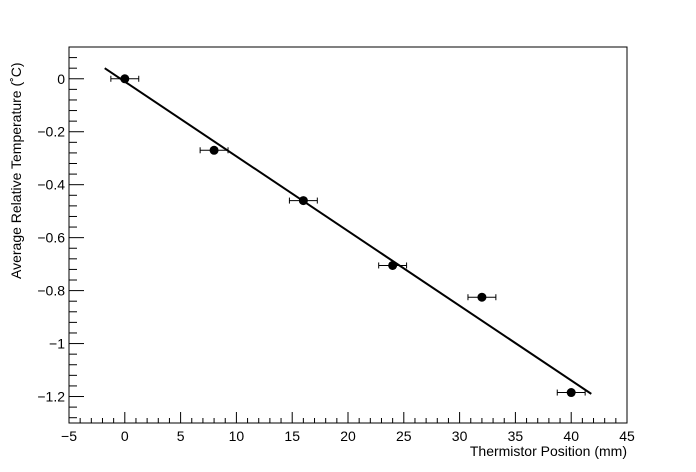  I want to click on x-tick-label: −5, so click(69, 436).